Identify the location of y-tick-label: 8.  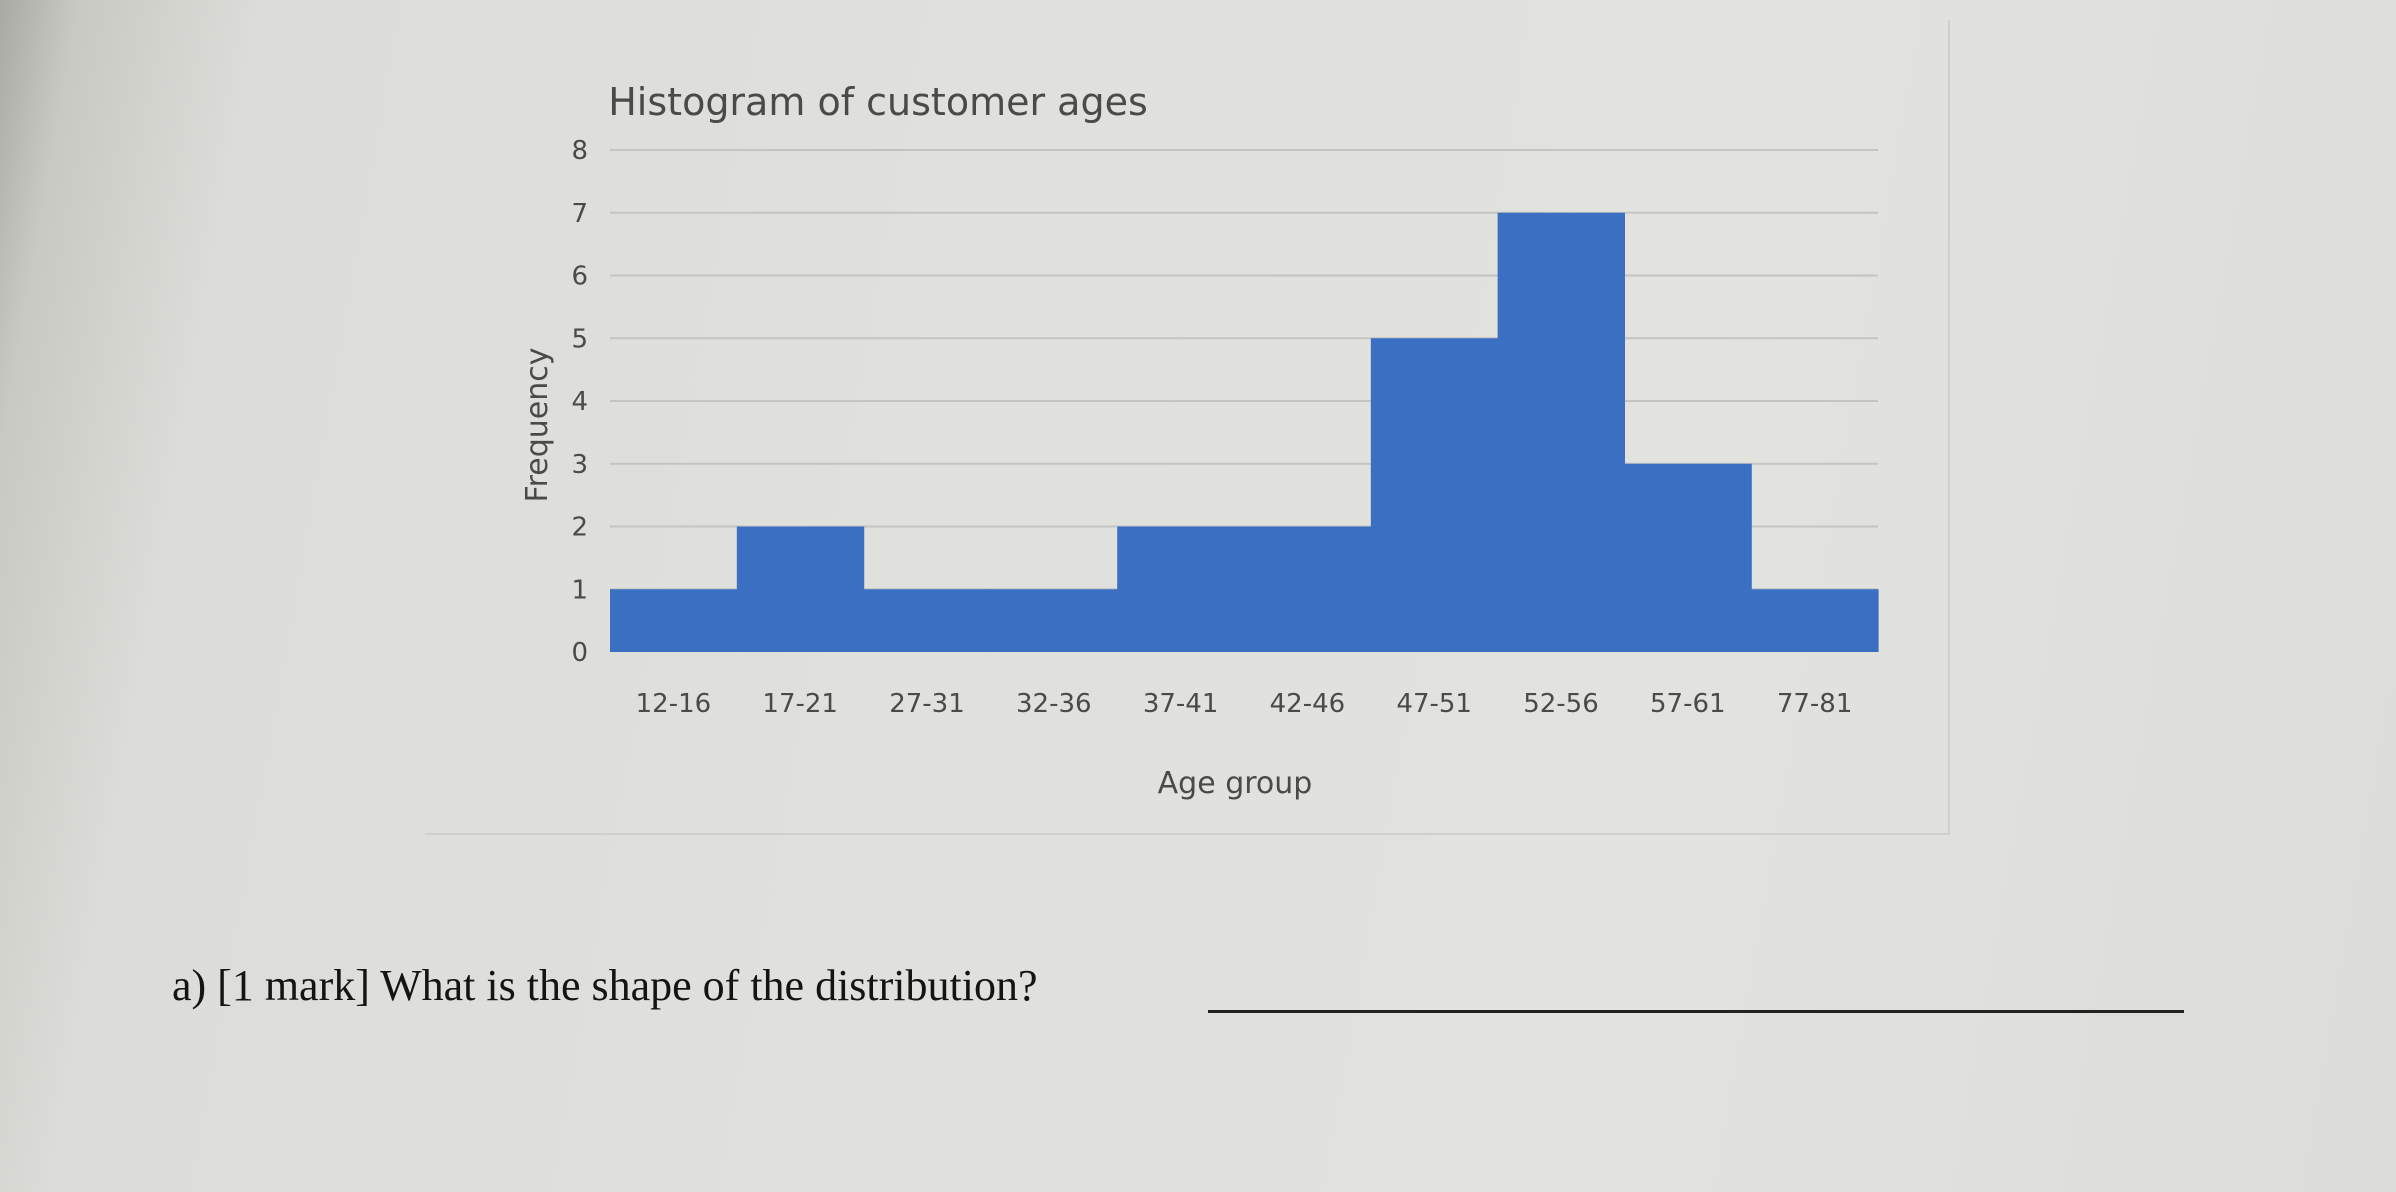
(579, 151).